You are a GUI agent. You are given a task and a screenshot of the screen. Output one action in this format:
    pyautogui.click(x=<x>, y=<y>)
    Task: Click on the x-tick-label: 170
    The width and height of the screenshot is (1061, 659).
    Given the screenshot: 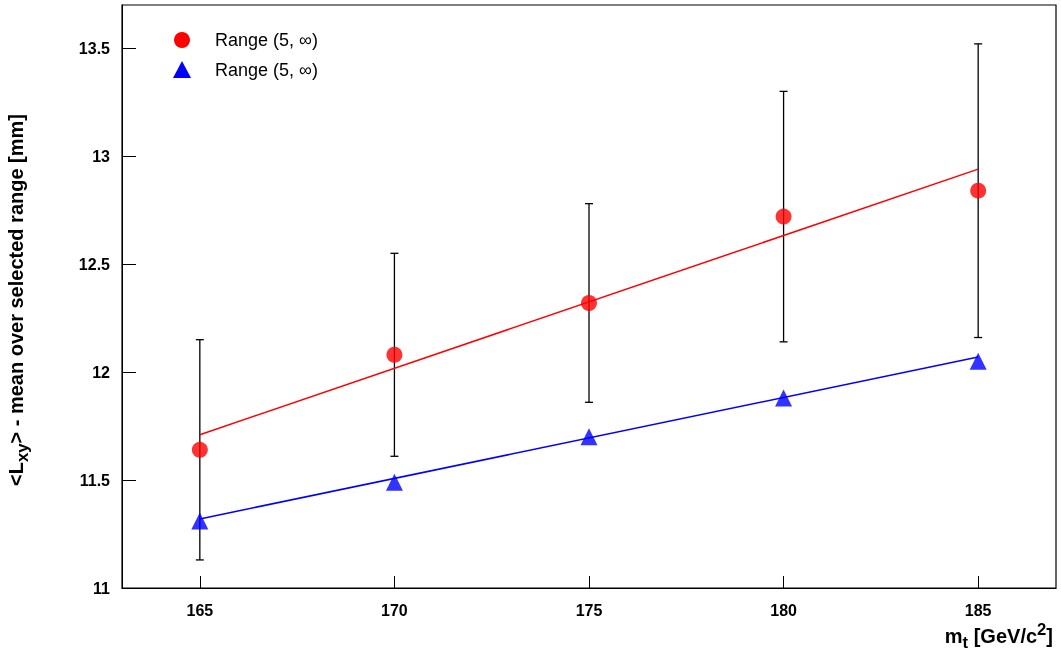 What is the action you would take?
    pyautogui.click(x=394, y=610)
    